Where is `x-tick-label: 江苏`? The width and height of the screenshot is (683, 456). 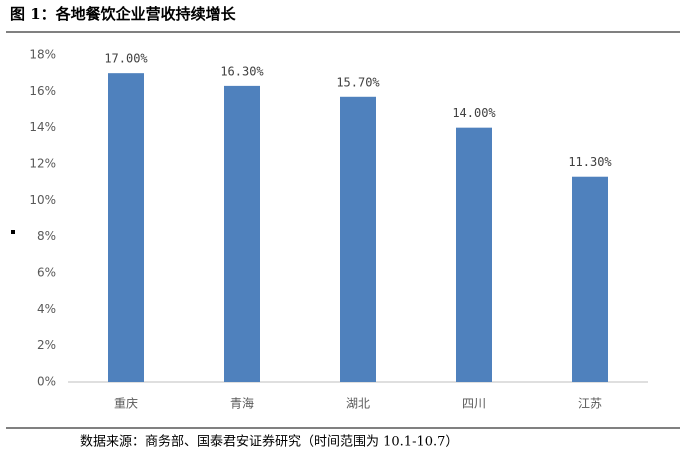
x-tick-label: 江苏 is located at coordinates (590, 404).